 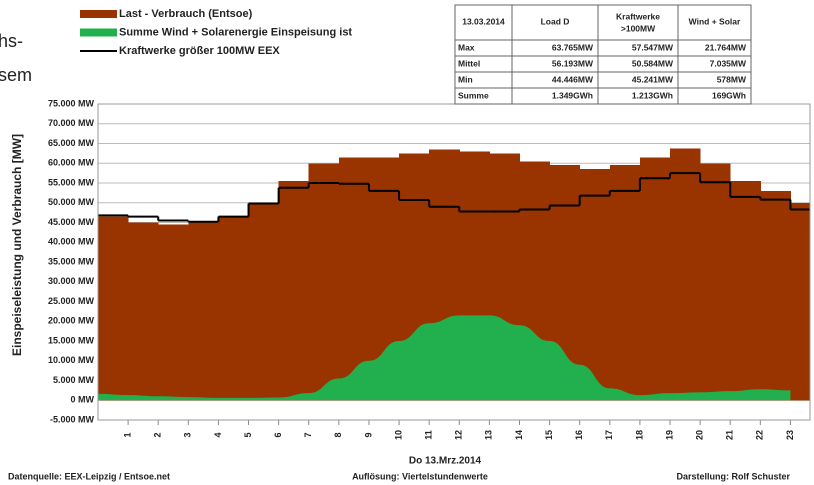 What do you see at coordinates (653, 63) in the screenshot?
I see `table-cell: 50.584MW` at bounding box center [653, 63].